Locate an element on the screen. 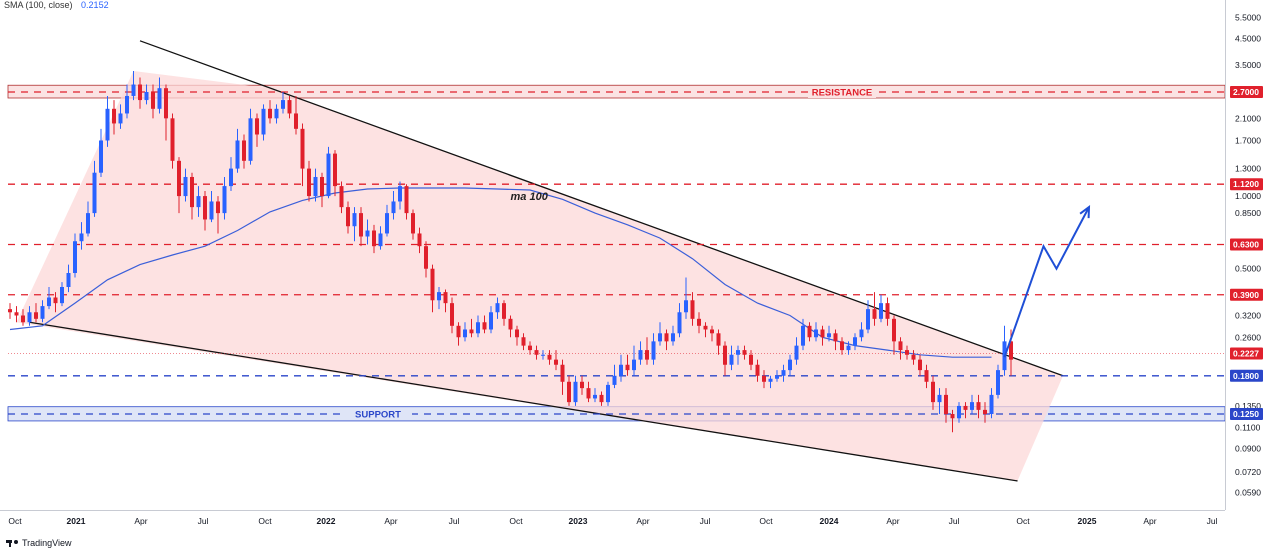  tradingview-logo: TradingView is located at coordinates (39, 543).